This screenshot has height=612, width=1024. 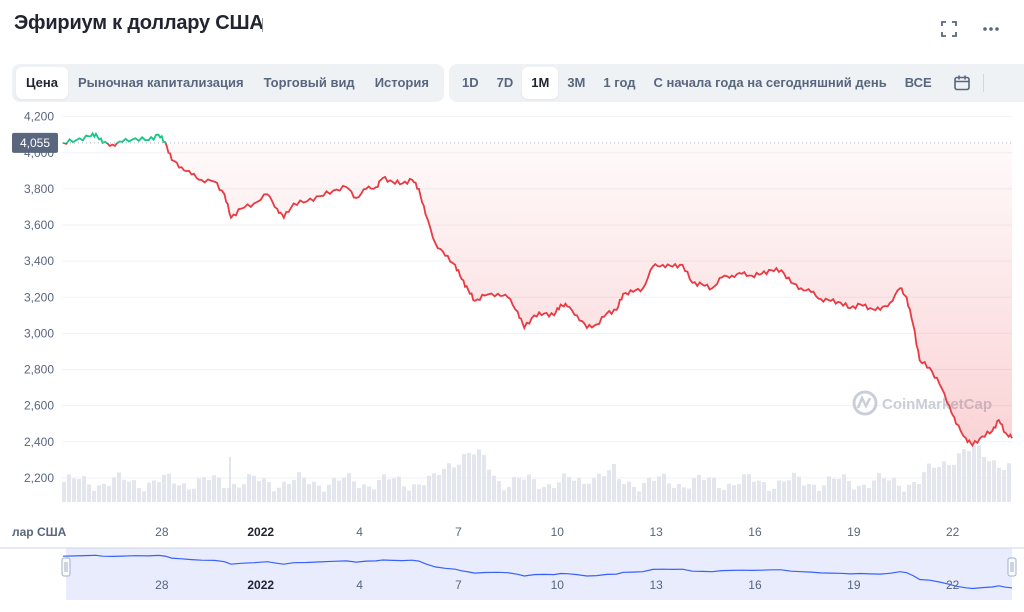 I want to click on tab-price: Цена, so click(x=42, y=83).